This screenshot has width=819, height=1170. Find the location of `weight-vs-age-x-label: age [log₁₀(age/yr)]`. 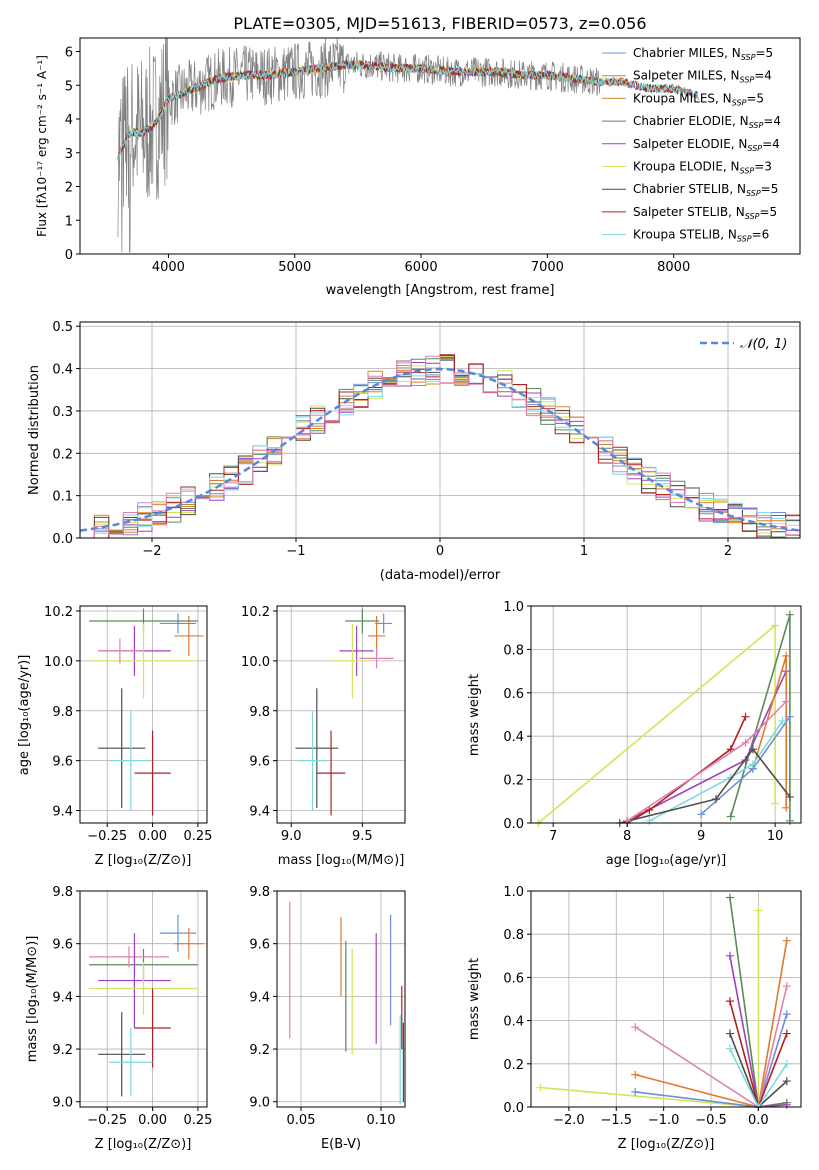

weight-vs-age-x-label: age [log₁₀(age/yr)] is located at coordinates (666, 860).